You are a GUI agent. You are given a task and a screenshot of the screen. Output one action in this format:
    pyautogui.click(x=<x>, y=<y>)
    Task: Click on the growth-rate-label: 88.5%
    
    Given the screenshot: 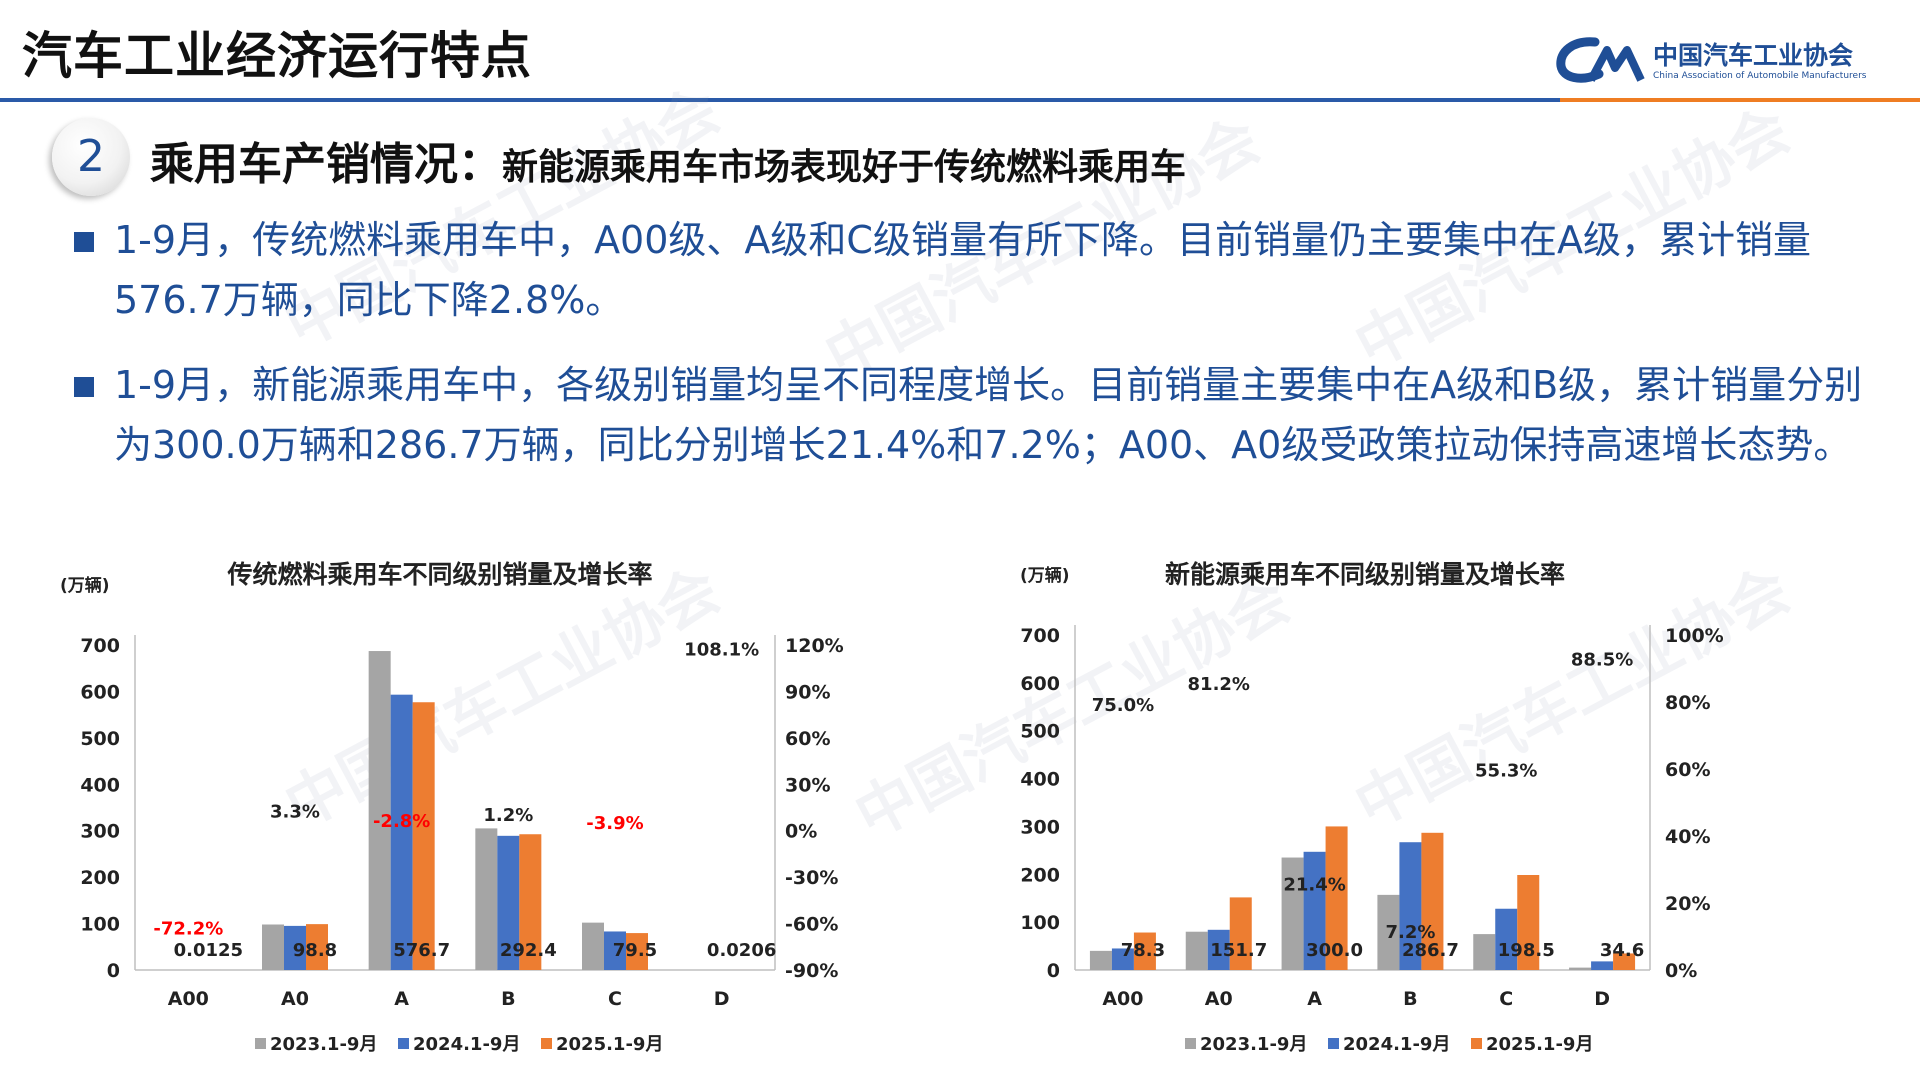 What is the action you would take?
    pyautogui.click(x=1602, y=660)
    